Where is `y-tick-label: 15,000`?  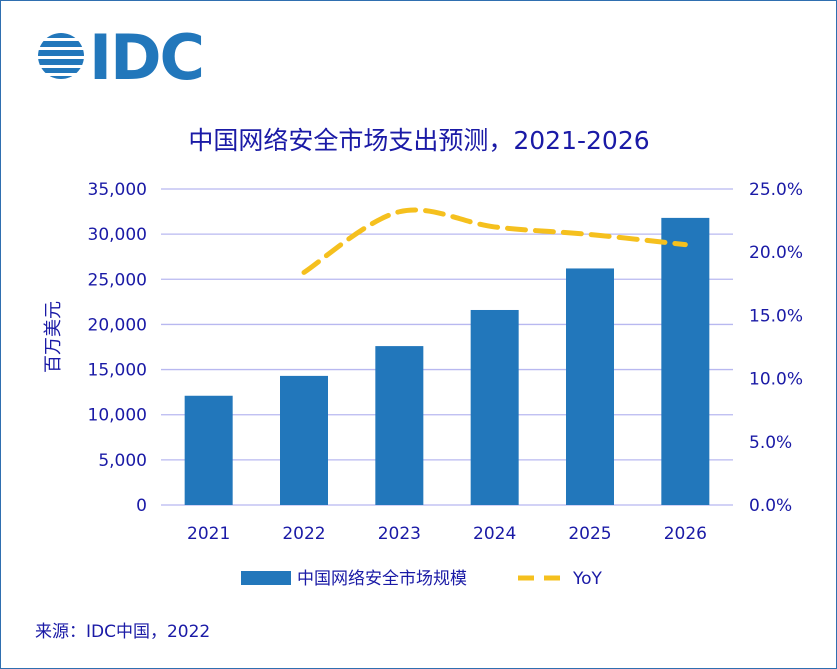 y-tick-label: 15,000 is located at coordinates (117, 371).